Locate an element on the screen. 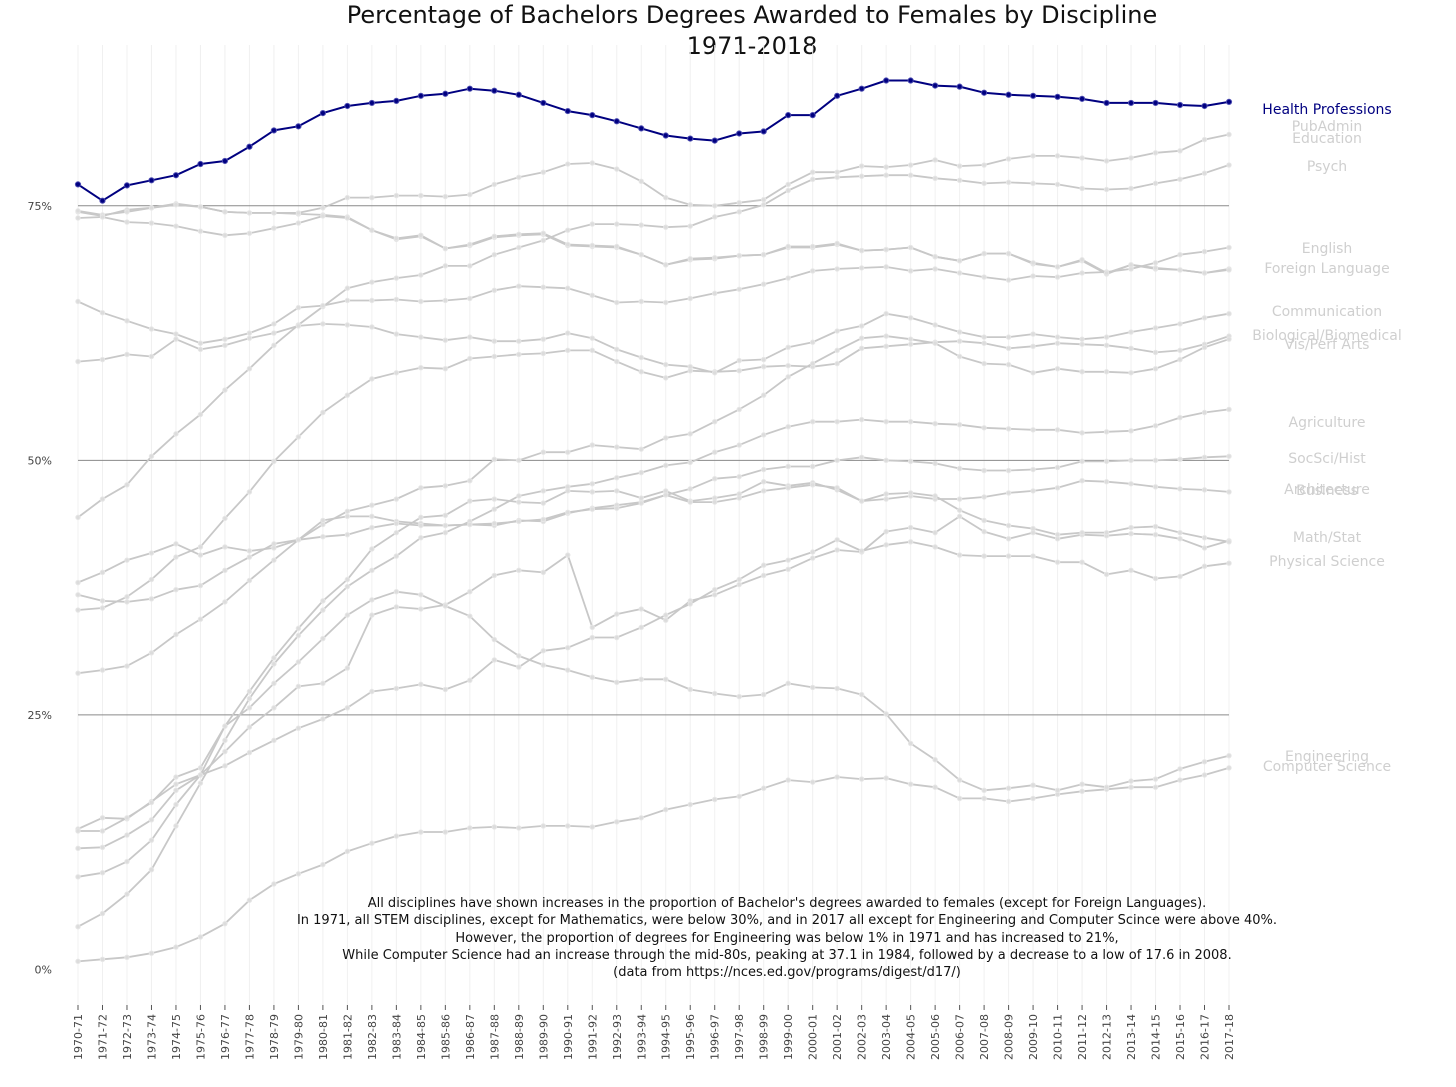  x-tick-label: 2001-02 is located at coordinates (837, 1037).